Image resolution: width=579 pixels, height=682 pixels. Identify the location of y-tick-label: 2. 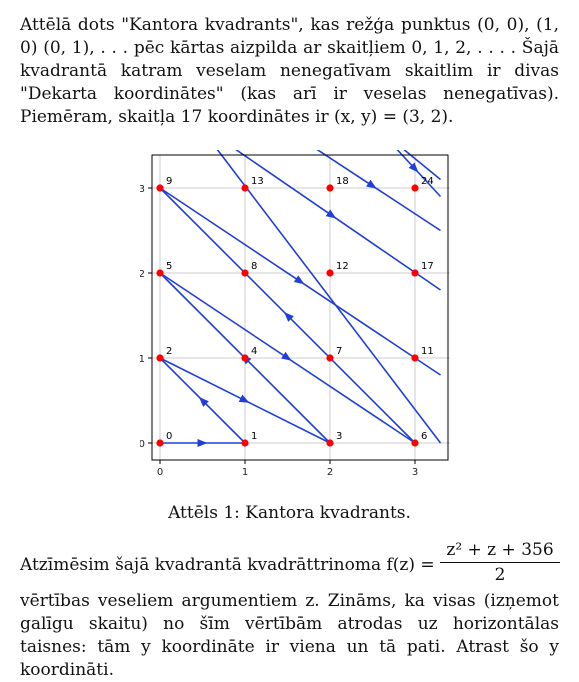
(142, 274).